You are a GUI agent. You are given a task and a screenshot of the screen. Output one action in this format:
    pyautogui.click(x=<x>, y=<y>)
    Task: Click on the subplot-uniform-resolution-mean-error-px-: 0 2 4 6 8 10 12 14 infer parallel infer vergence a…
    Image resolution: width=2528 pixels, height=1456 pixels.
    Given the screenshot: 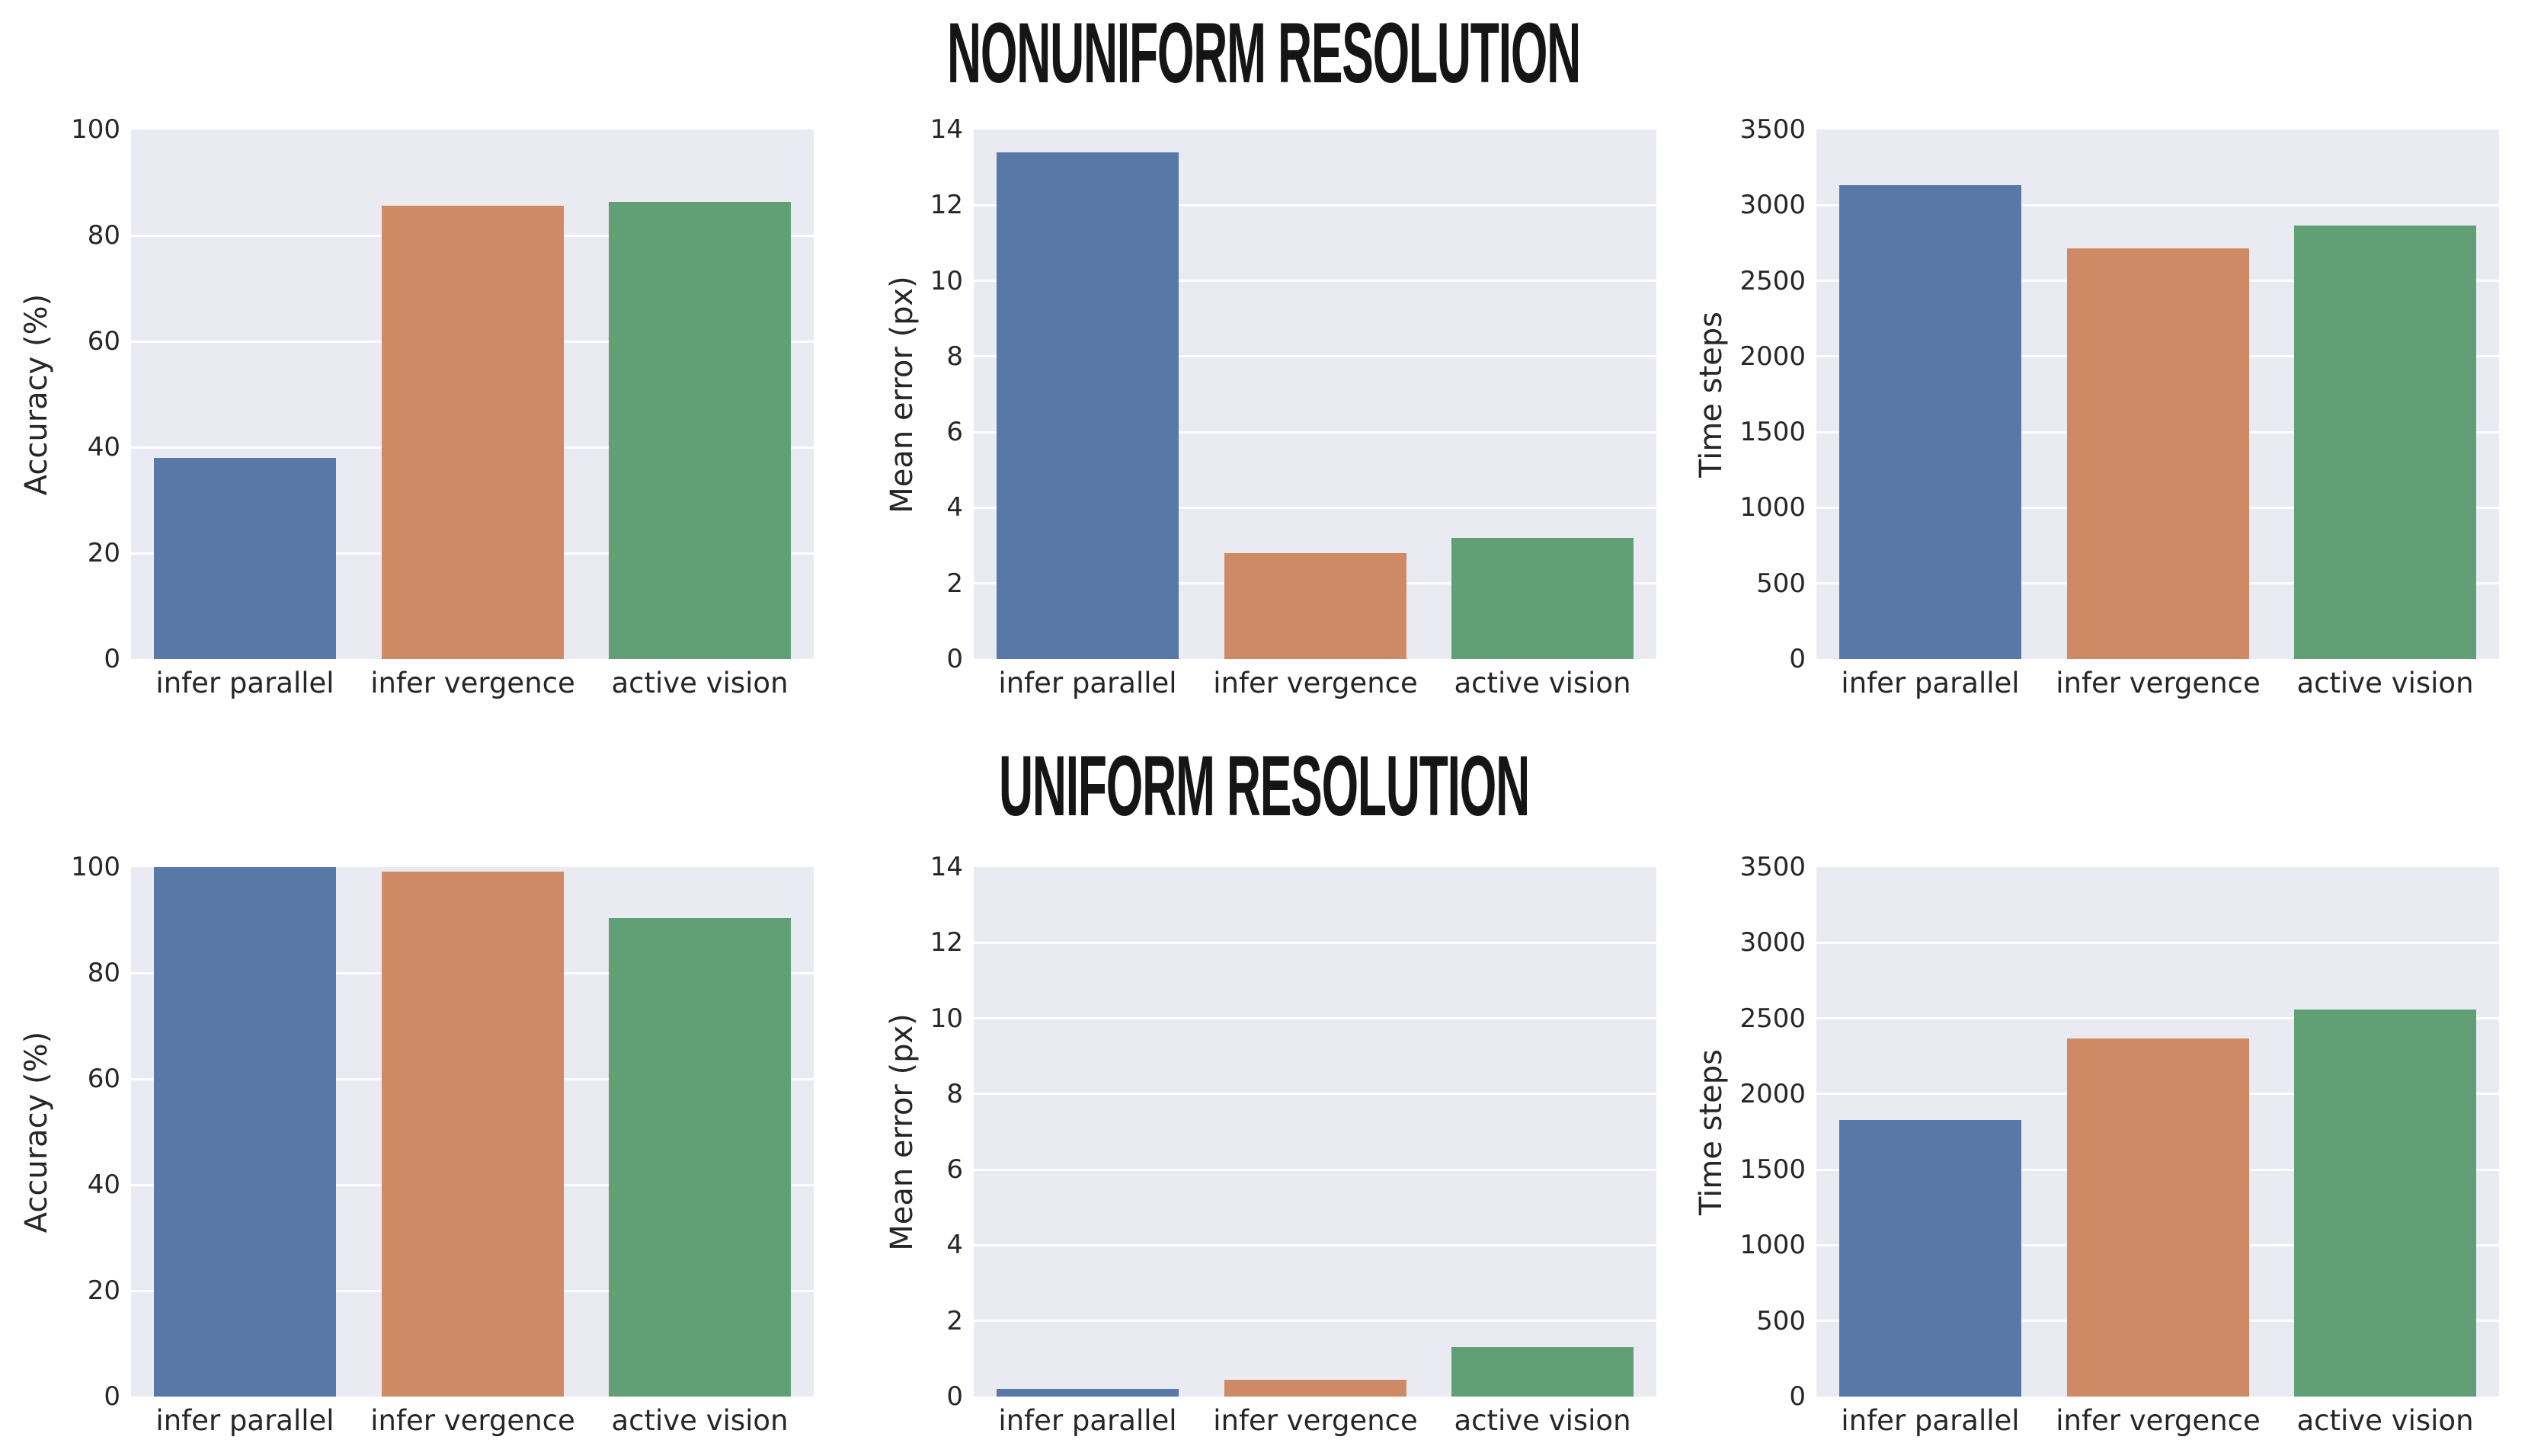 What is the action you would take?
    pyautogui.click(x=1264, y=1150)
    